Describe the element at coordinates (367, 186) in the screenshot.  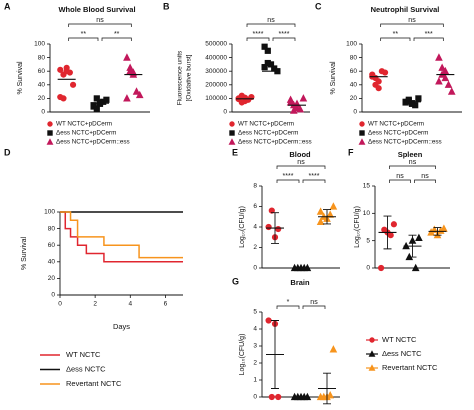
I see `y-tick-label: 15` at that location.